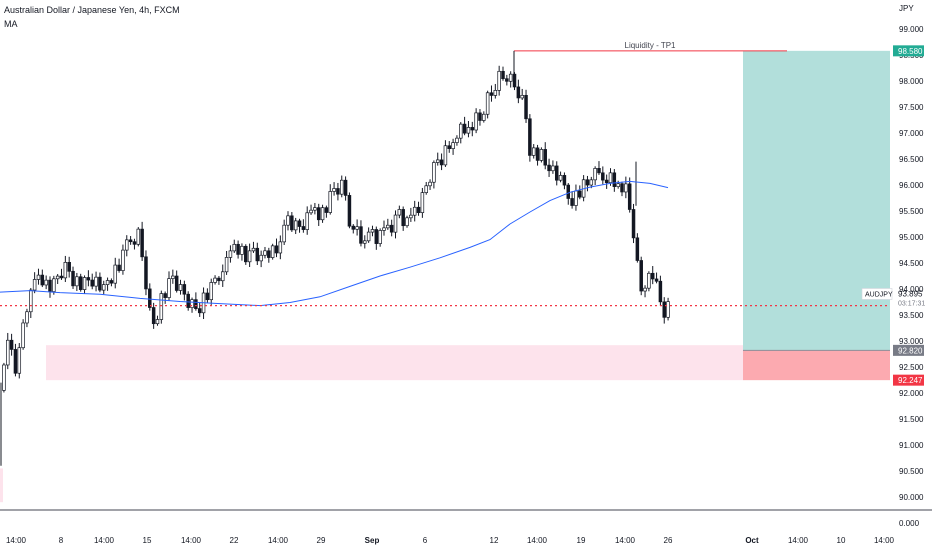  Describe the element at coordinates (816, 365) in the screenshot. I see `stop-loss-zone` at that location.